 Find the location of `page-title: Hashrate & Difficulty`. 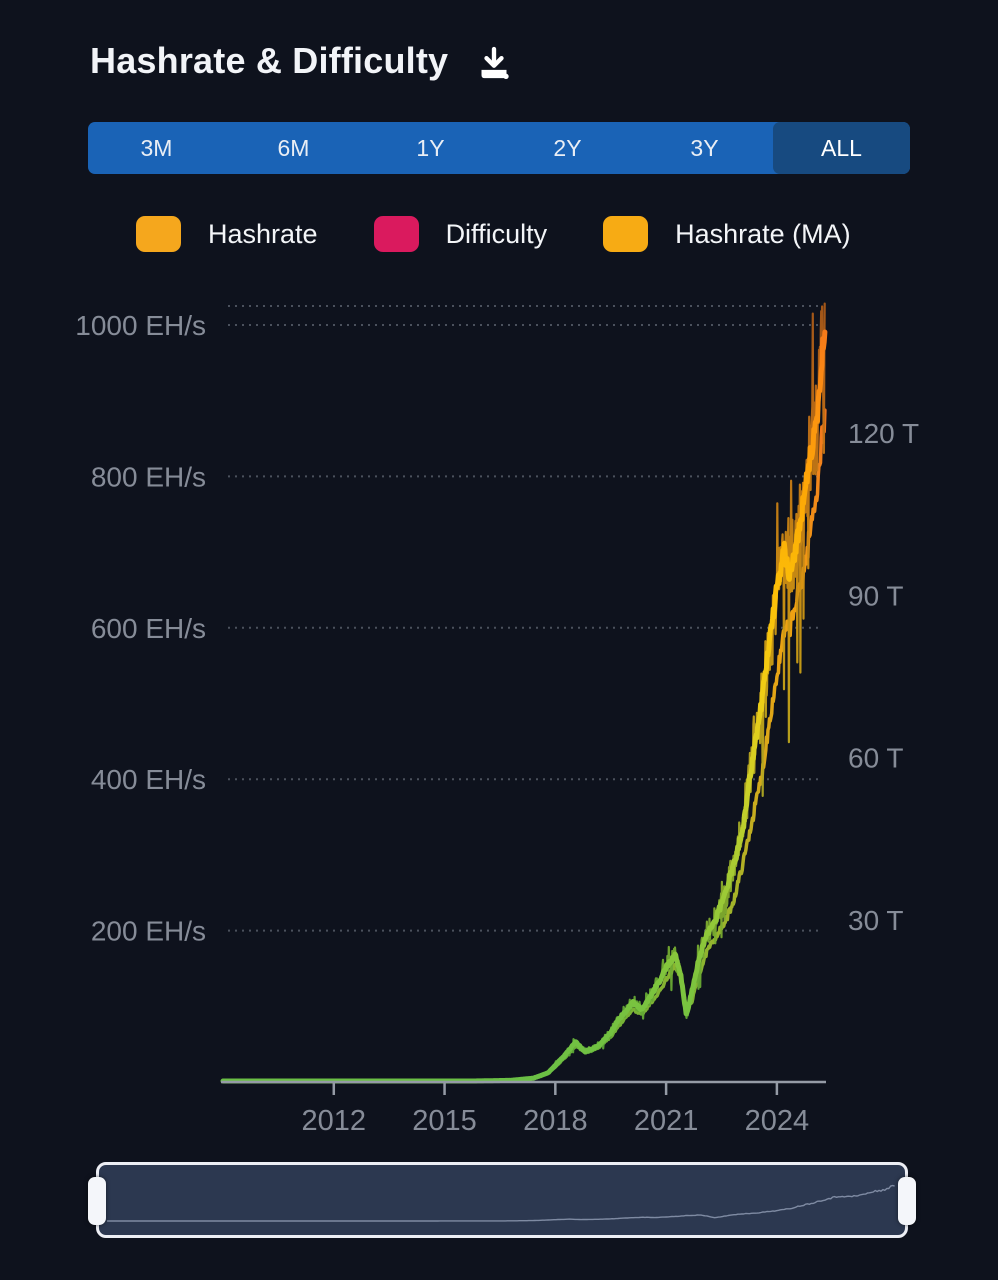

page-title: Hashrate & Difficulty is located at coordinates (269, 60).